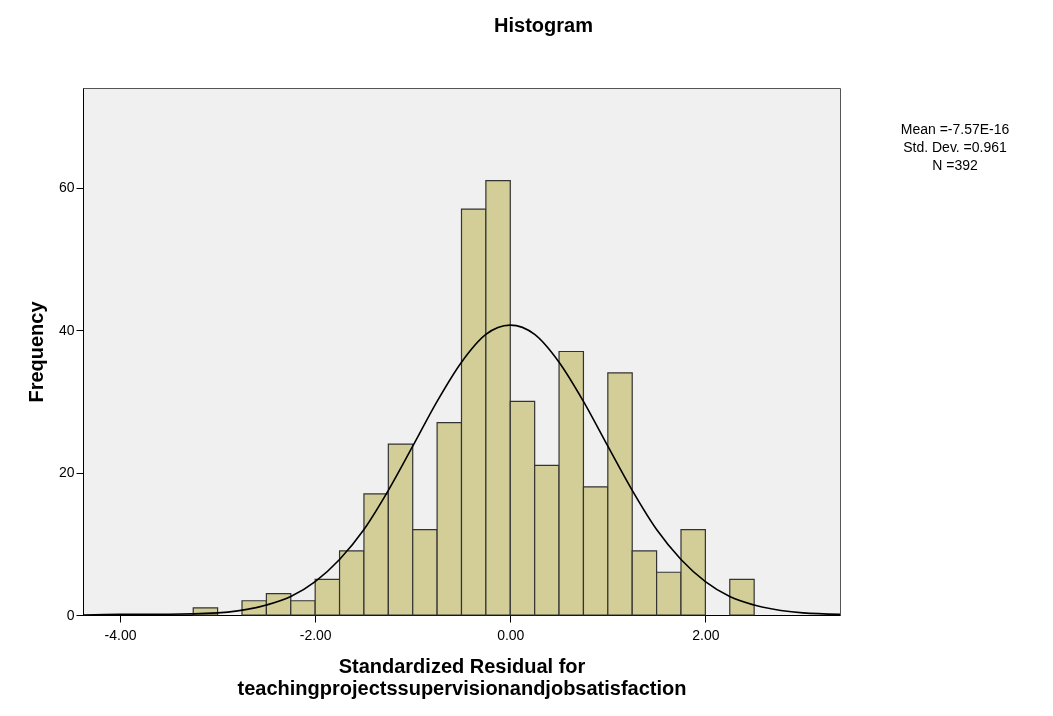 This screenshot has height=716, width=1053. I want to click on y-tick-label: 40, so click(66, 329).